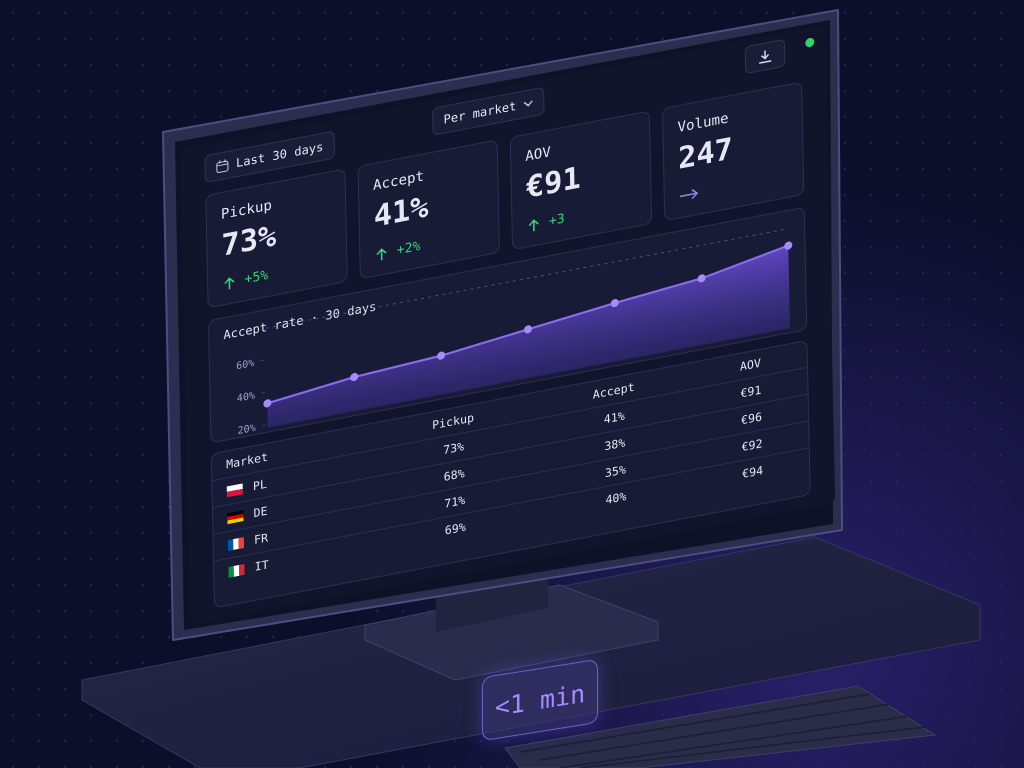 This screenshot has width=1024, height=768. What do you see at coordinates (222, 165) in the screenshot?
I see `calendar-icon` at bounding box center [222, 165].